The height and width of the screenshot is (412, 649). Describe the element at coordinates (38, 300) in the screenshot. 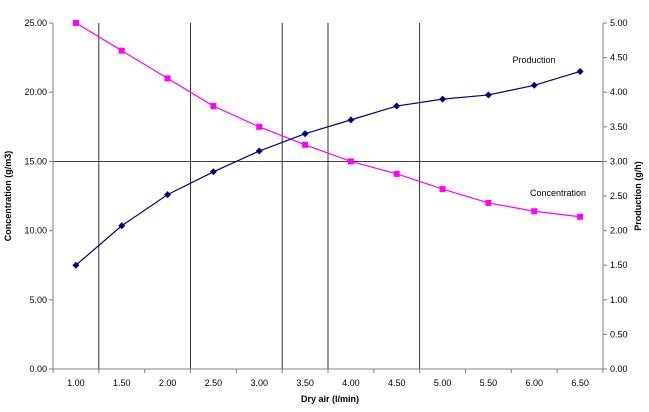

I see `y-left-tick-label: 5.00` at that location.